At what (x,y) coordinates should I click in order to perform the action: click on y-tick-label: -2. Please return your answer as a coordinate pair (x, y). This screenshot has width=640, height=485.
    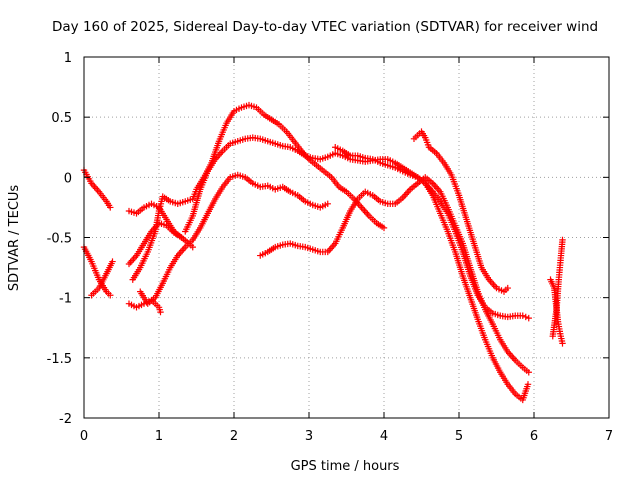
    Looking at the image, I should click on (65, 419).